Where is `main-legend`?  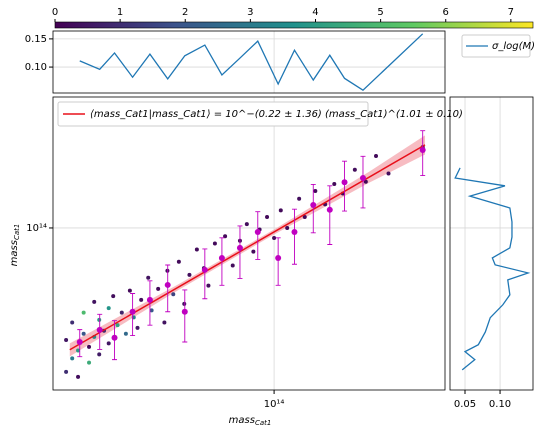
main-legend is located at coordinates (213, 114).